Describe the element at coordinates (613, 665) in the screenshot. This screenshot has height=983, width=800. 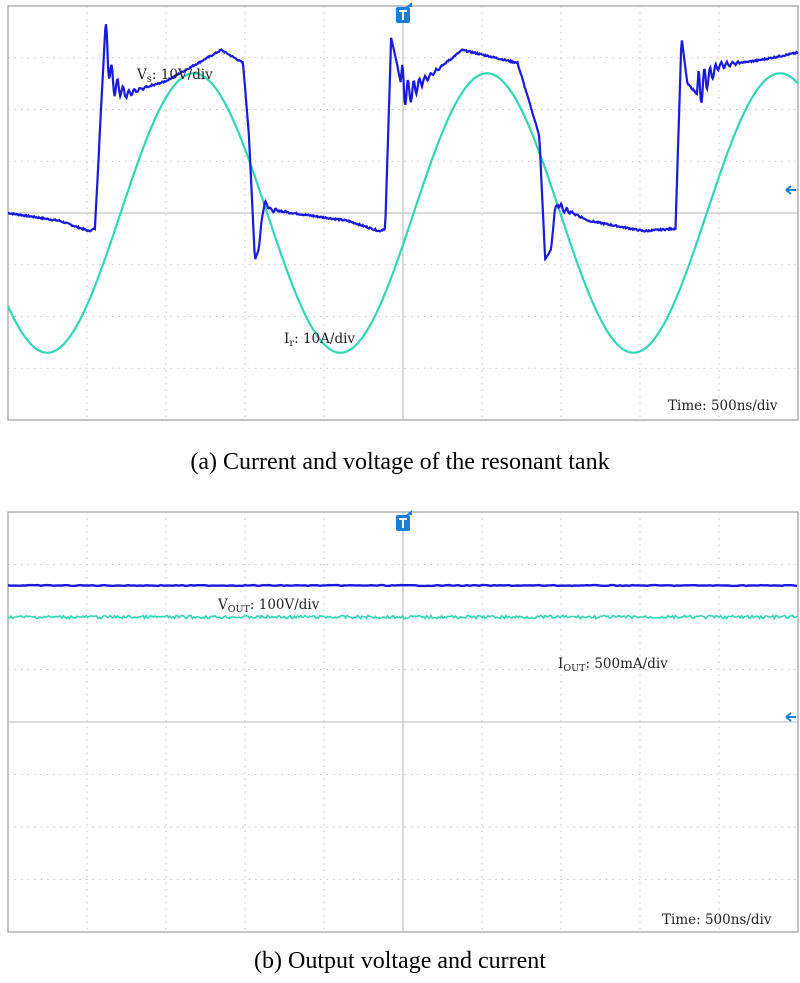
I see `iout-label: IOUT: 500mA/div` at that location.